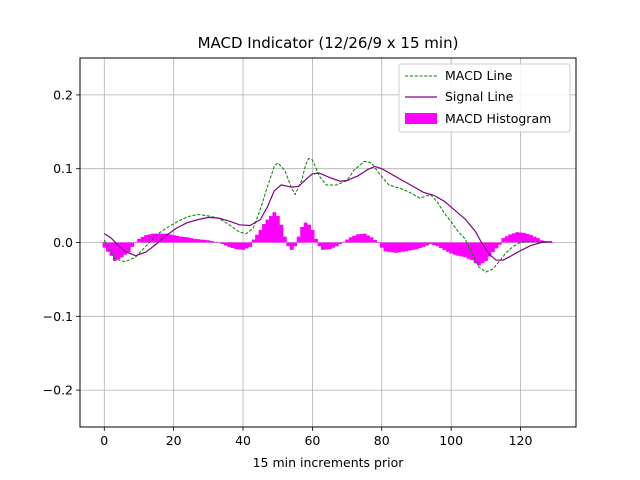 This screenshot has width=640, height=480. Describe the element at coordinates (328, 239) in the screenshot. I see `histogram-bars` at that location.